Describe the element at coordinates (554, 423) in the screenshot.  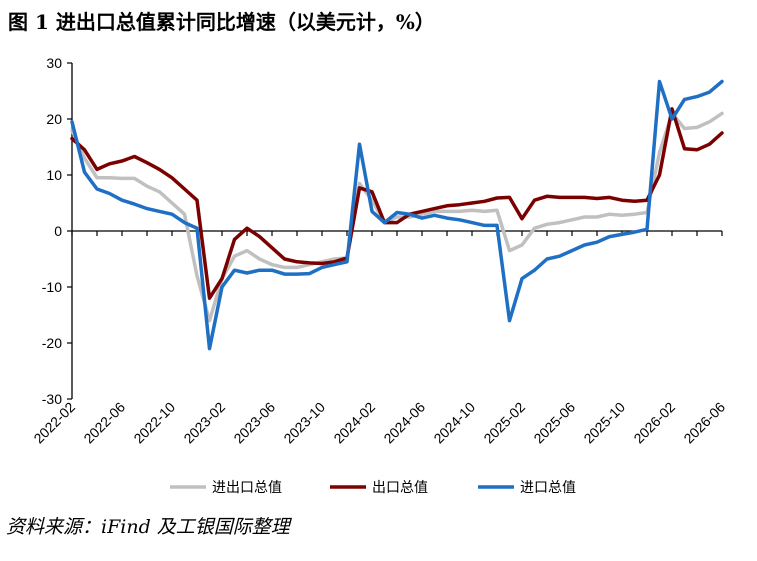
I see `x-tick-label: 2025-06` at that location.